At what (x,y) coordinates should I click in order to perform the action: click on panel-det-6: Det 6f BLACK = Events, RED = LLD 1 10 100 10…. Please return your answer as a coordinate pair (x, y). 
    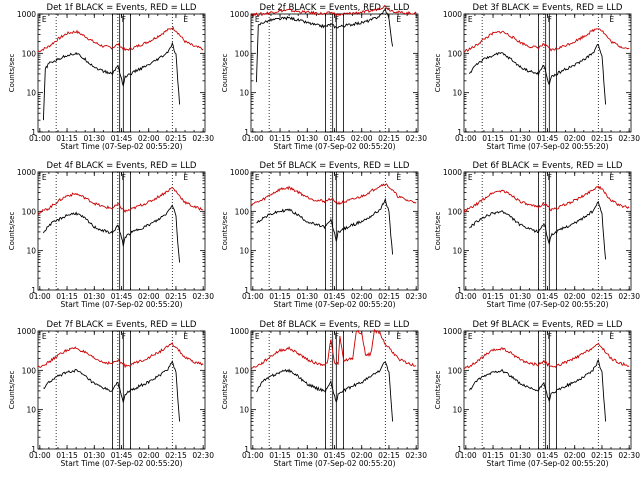
    Looking at the image, I should click on (537, 235).